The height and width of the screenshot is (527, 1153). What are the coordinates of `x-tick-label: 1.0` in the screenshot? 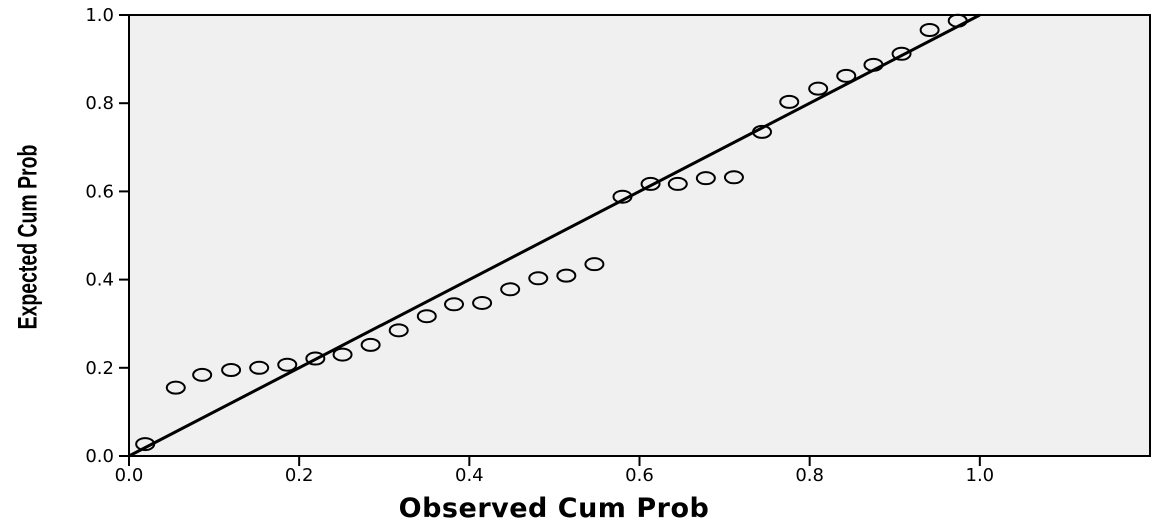 It's located at (980, 475).